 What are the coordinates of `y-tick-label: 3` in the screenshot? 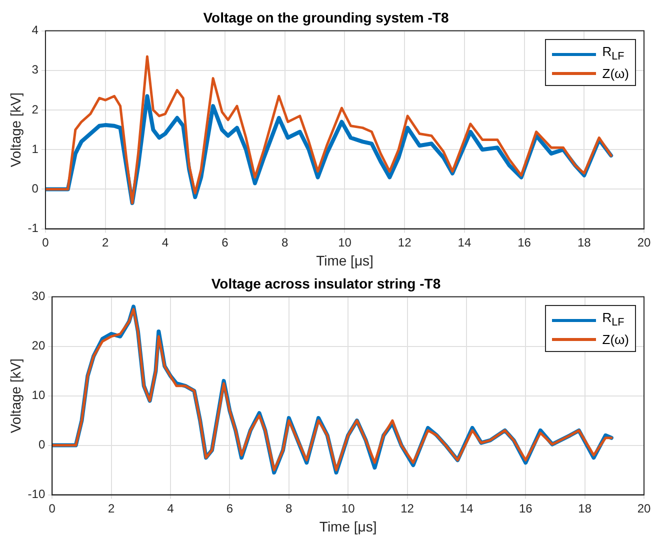 It's located at (35, 69).